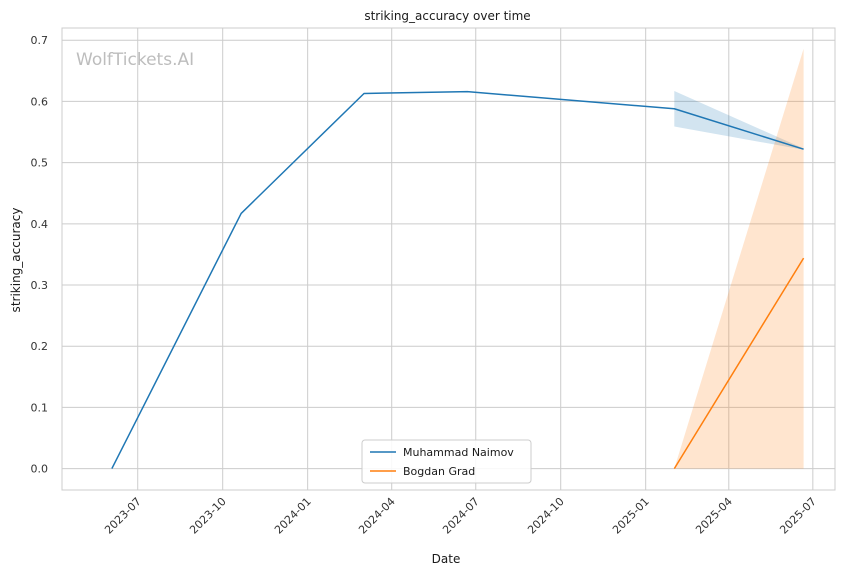 This screenshot has height=575, width=844. I want to click on x-tick-label: 2023-07, so click(123, 516).